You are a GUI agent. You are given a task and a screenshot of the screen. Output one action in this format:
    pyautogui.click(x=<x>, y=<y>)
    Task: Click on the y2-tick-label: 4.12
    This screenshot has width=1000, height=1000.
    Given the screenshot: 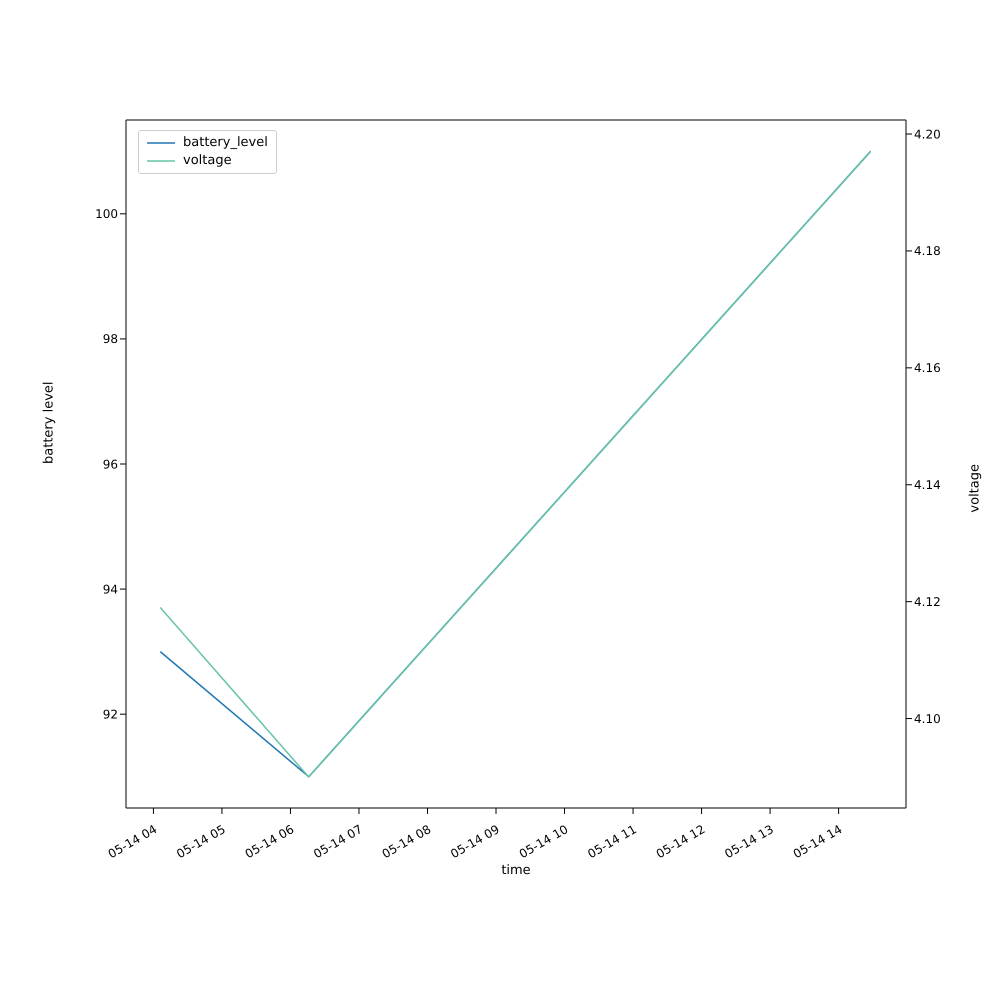 What is the action you would take?
    pyautogui.click(x=927, y=601)
    